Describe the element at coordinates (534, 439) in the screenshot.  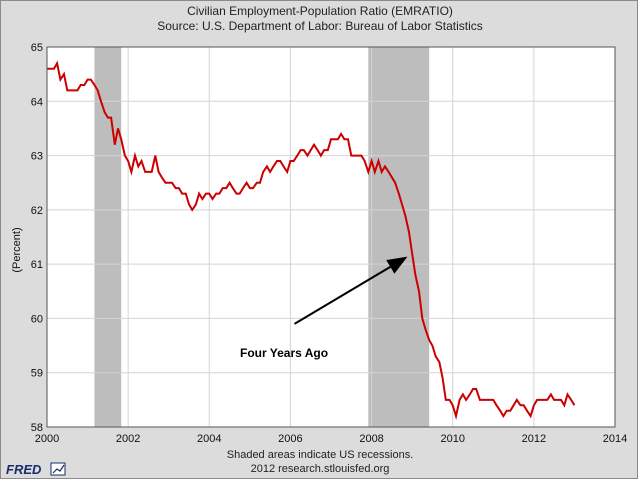
I see `x-tick-label: 2012` at that location.